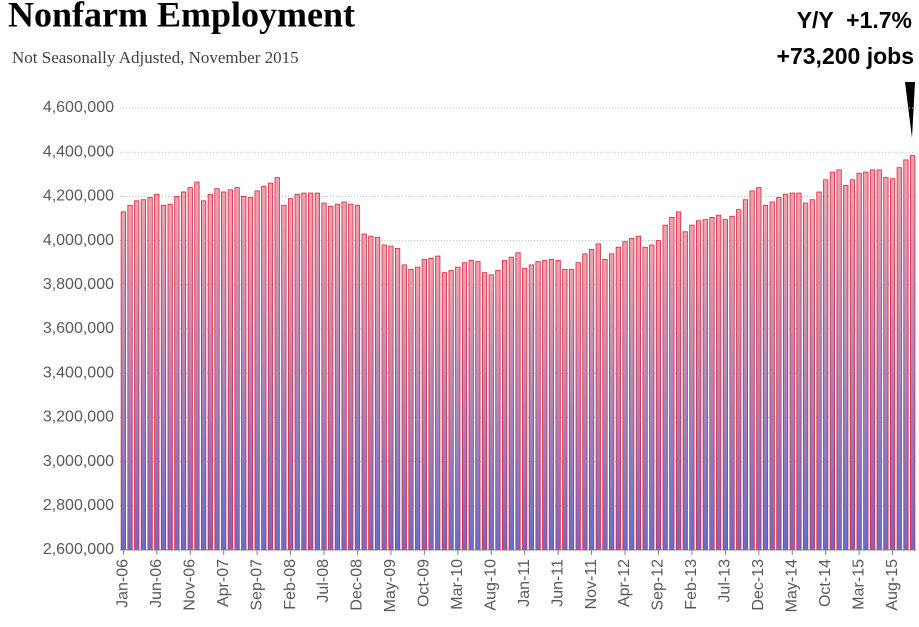 This screenshot has height=627, width=919. What do you see at coordinates (78, 107) in the screenshot?
I see `y-tick-label: 4,600,000` at bounding box center [78, 107].